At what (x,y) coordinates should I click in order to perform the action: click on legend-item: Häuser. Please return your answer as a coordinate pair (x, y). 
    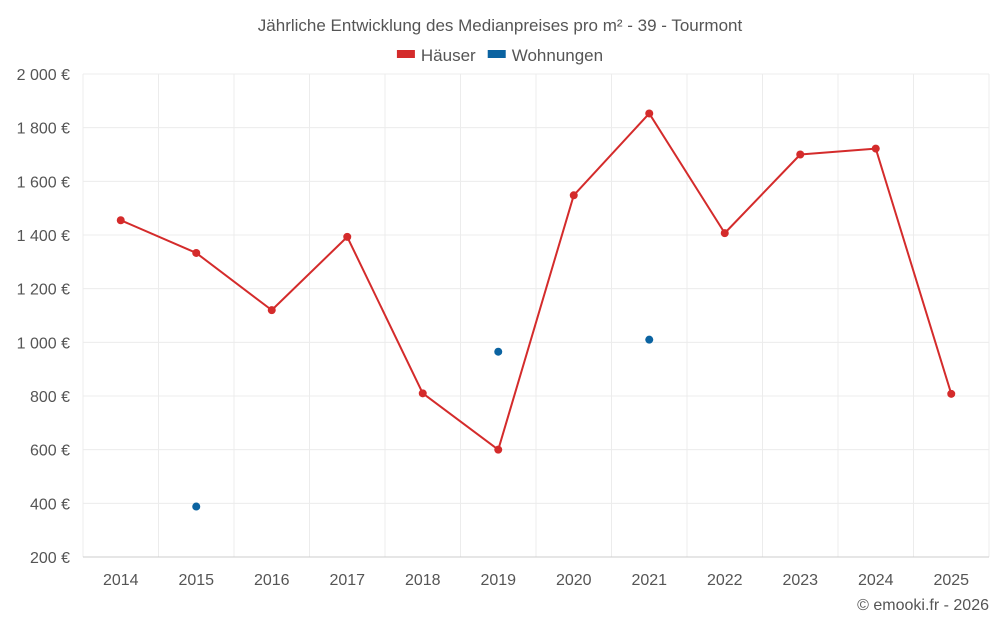
    Looking at the image, I should click on (436, 55).